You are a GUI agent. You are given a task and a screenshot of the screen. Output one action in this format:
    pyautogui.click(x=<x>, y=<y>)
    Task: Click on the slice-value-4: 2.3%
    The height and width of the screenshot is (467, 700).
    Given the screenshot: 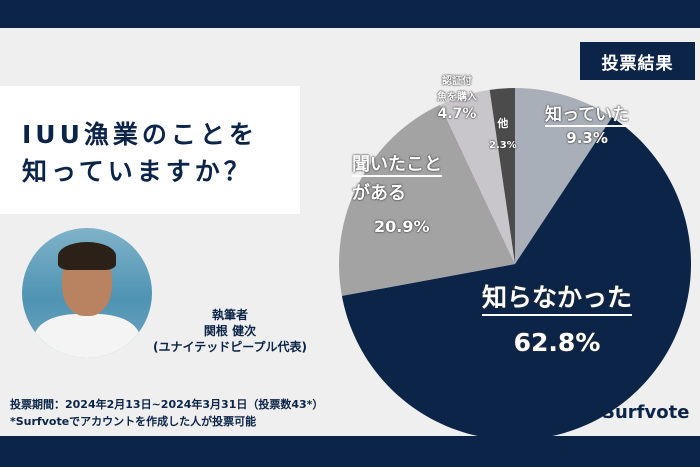 What is the action you would take?
    pyautogui.click(x=503, y=145)
    